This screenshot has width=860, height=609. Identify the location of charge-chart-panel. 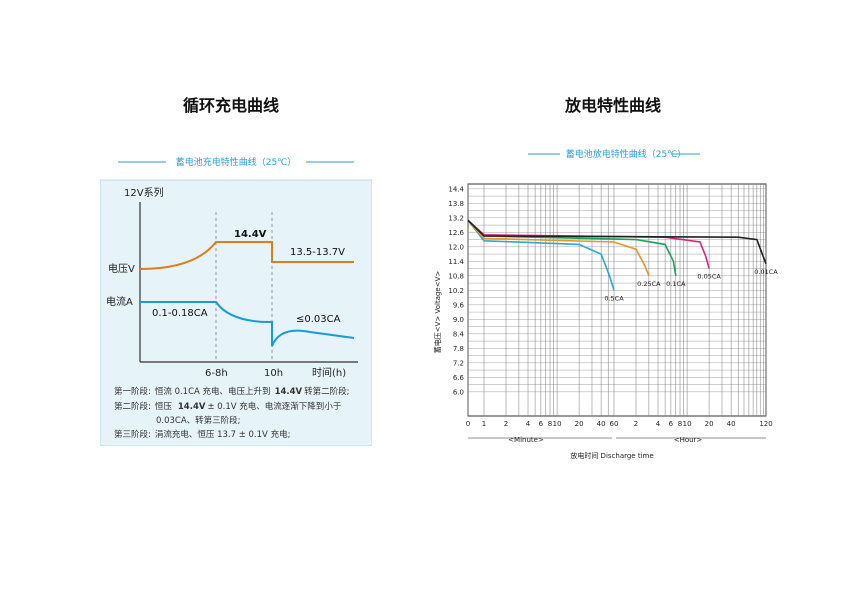
(236, 312).